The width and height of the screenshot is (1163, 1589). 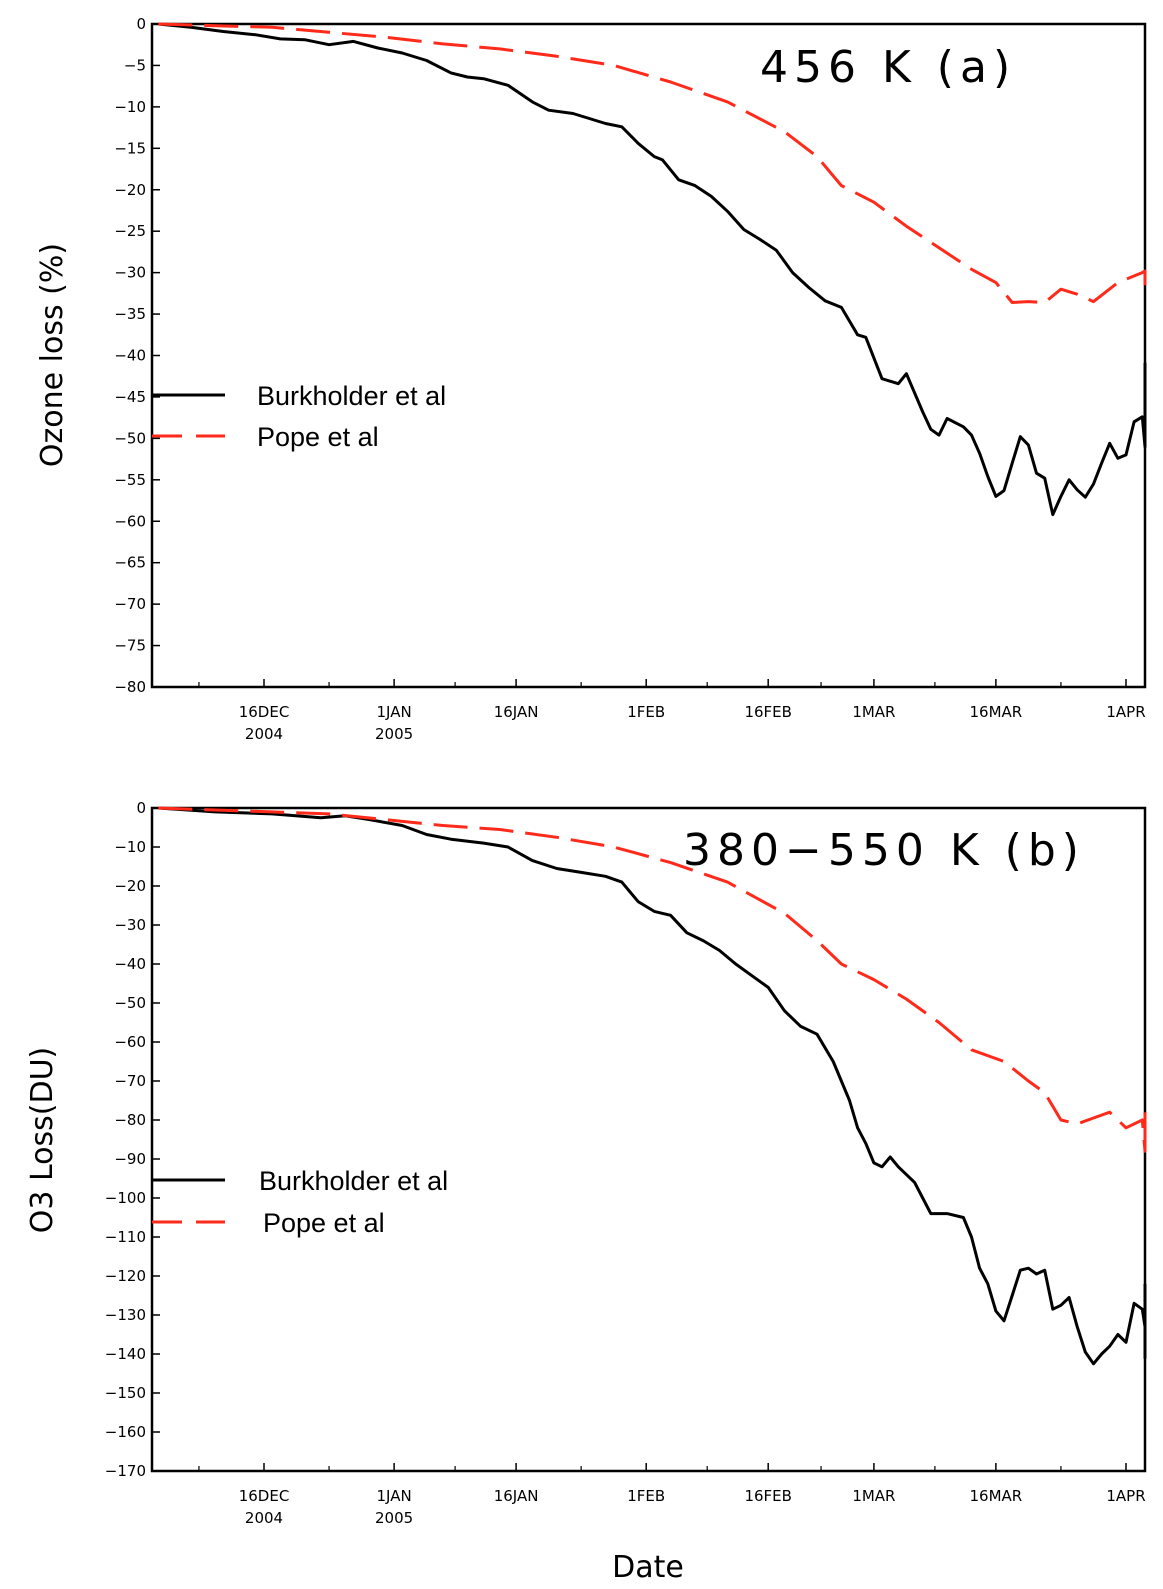 I want to click on panel-b-xtick-label: 16DEC, so click(x=264, y=1496).